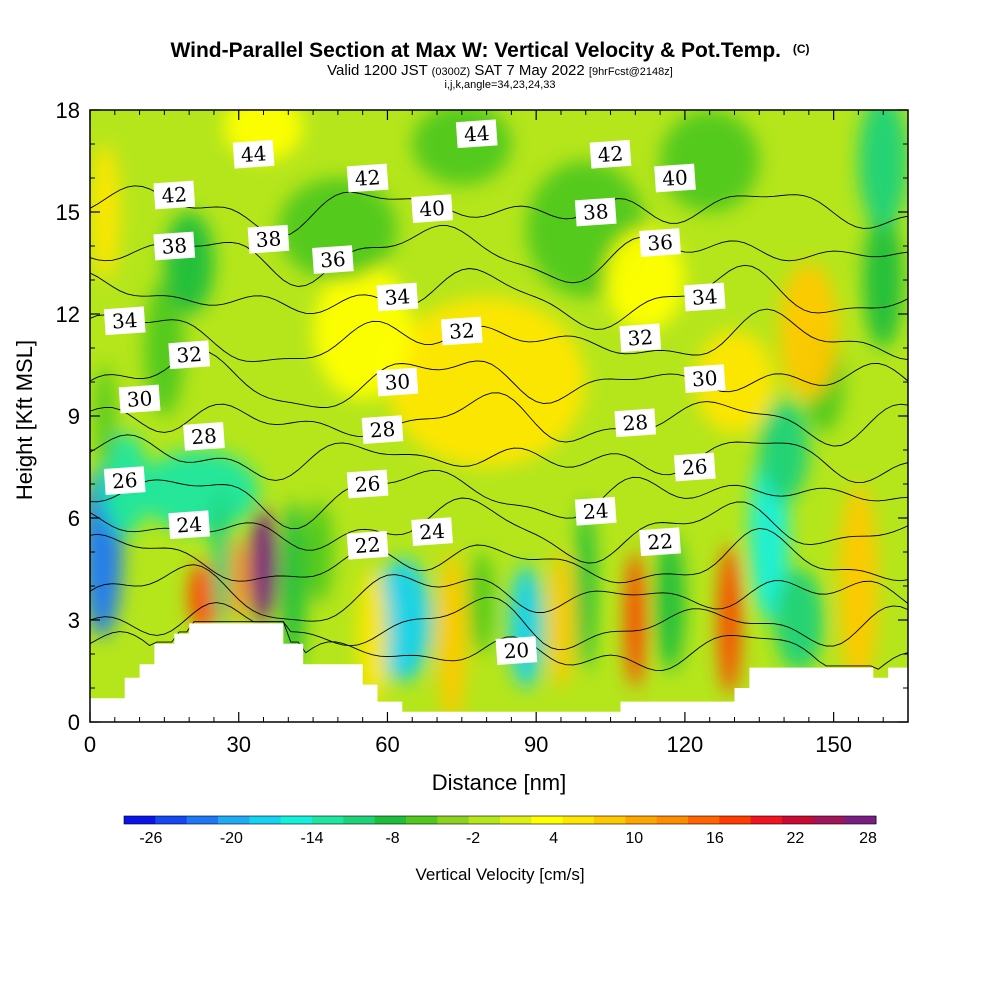  Describe the element at coordinates (432, 532) in the screenshot. I see `contour-label-text: 24` at that location.